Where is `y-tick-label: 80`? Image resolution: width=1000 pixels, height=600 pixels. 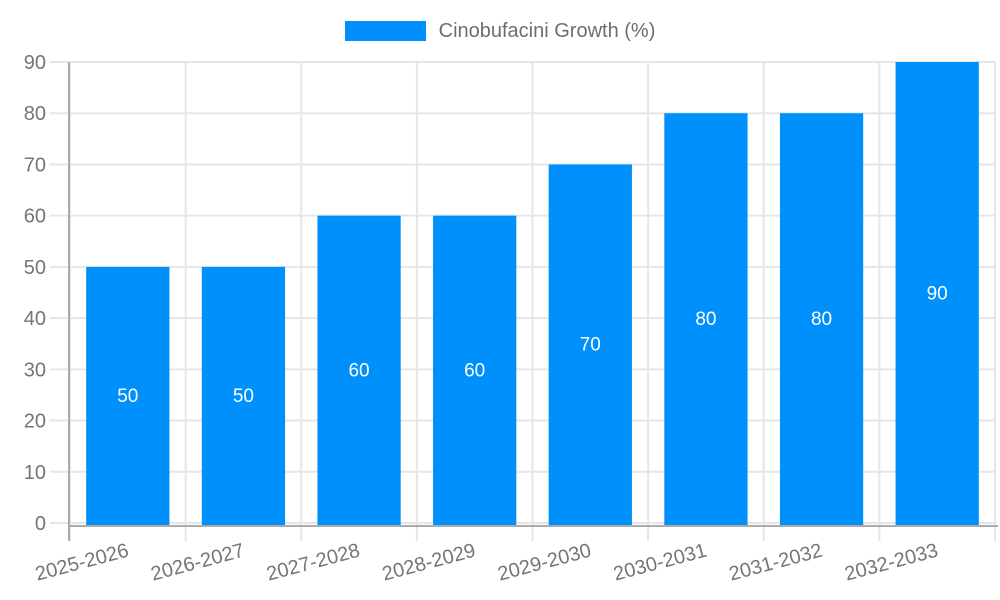
y-tick-label: 80 is located at coordinates (35, 114).